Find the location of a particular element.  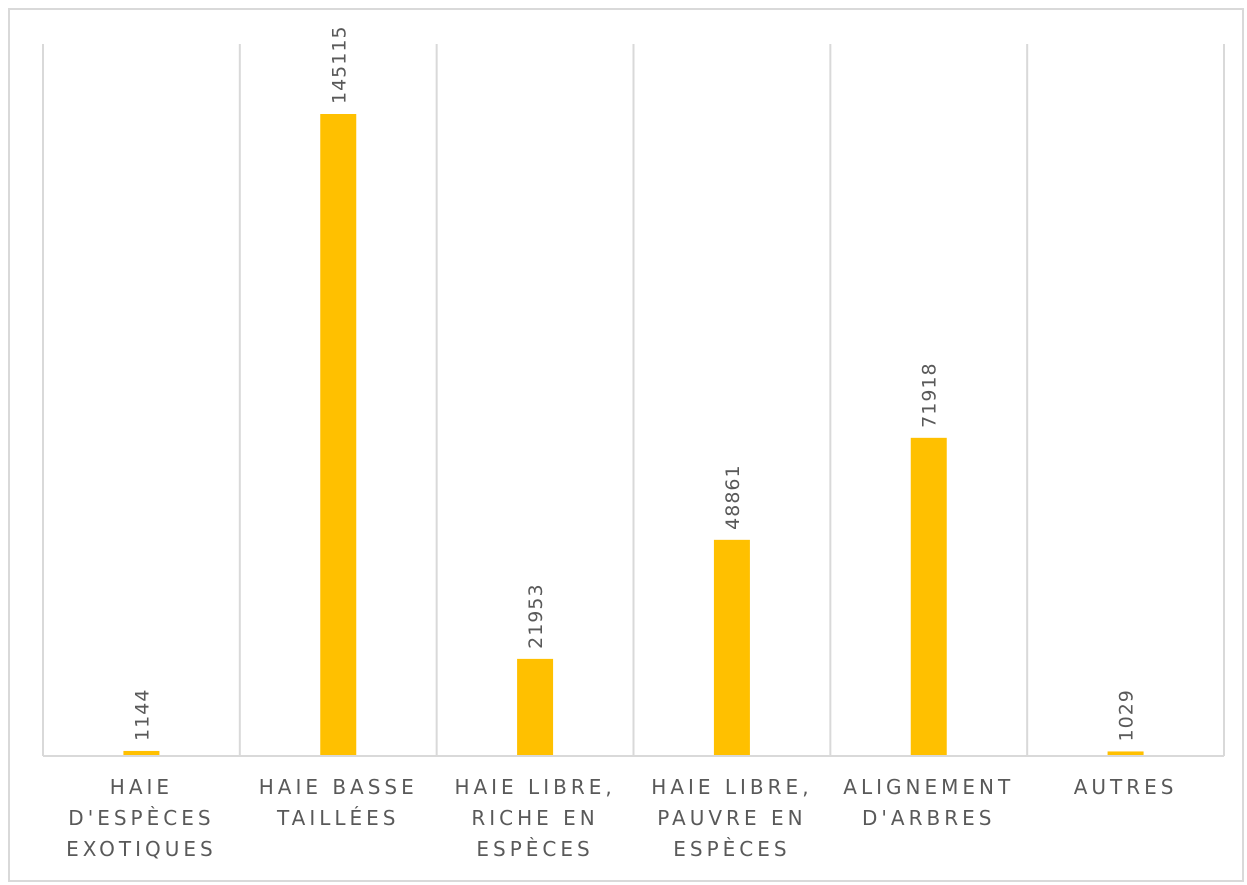

category-label-5: AUTRES is located at coordinates (1125, 787).